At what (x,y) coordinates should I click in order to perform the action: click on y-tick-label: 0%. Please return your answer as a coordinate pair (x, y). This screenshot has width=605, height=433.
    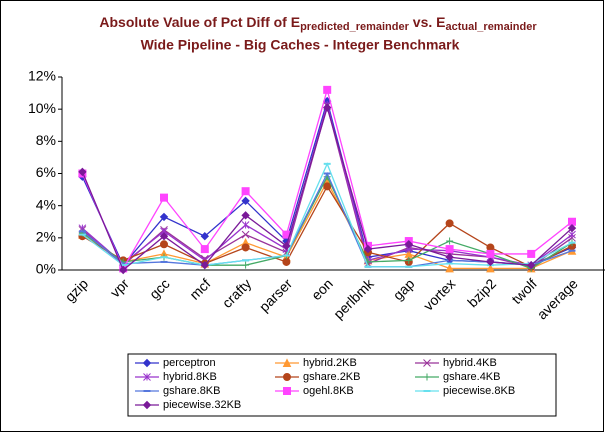
    Looking at the image, I should click on (46, 269).